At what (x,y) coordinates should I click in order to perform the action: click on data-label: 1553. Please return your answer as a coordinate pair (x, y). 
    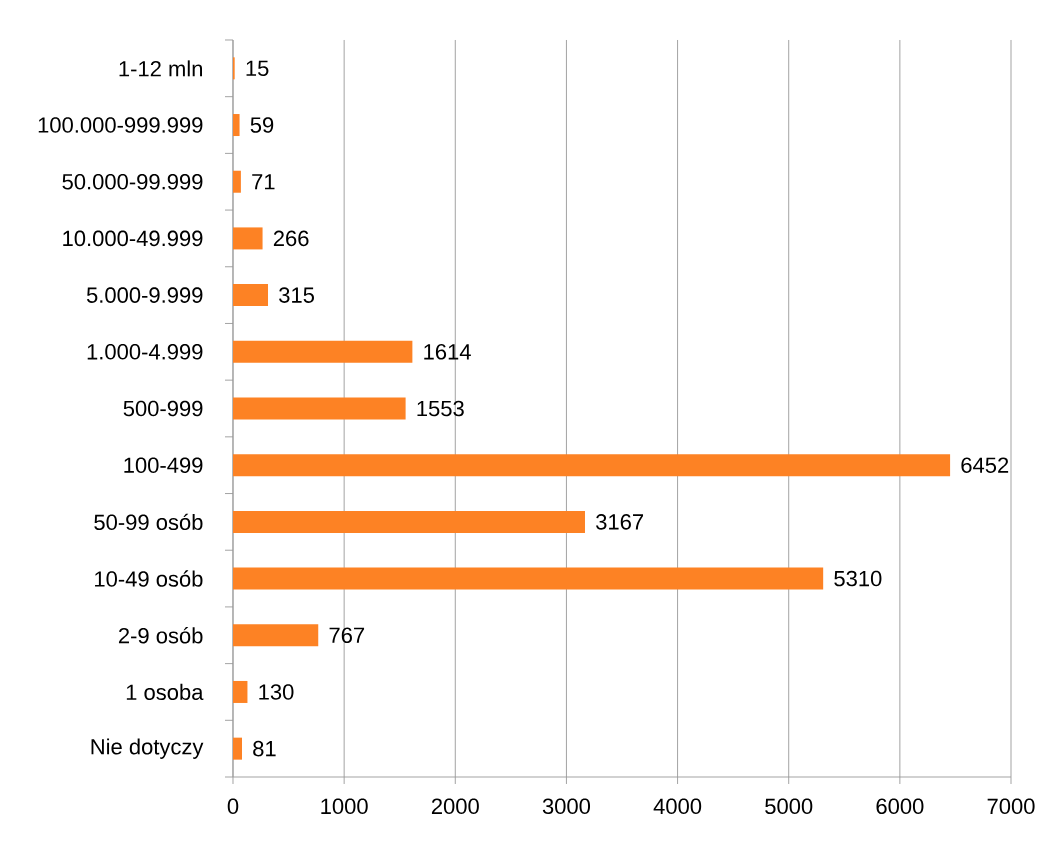
    Looking at the image, I should click on (440, 408).